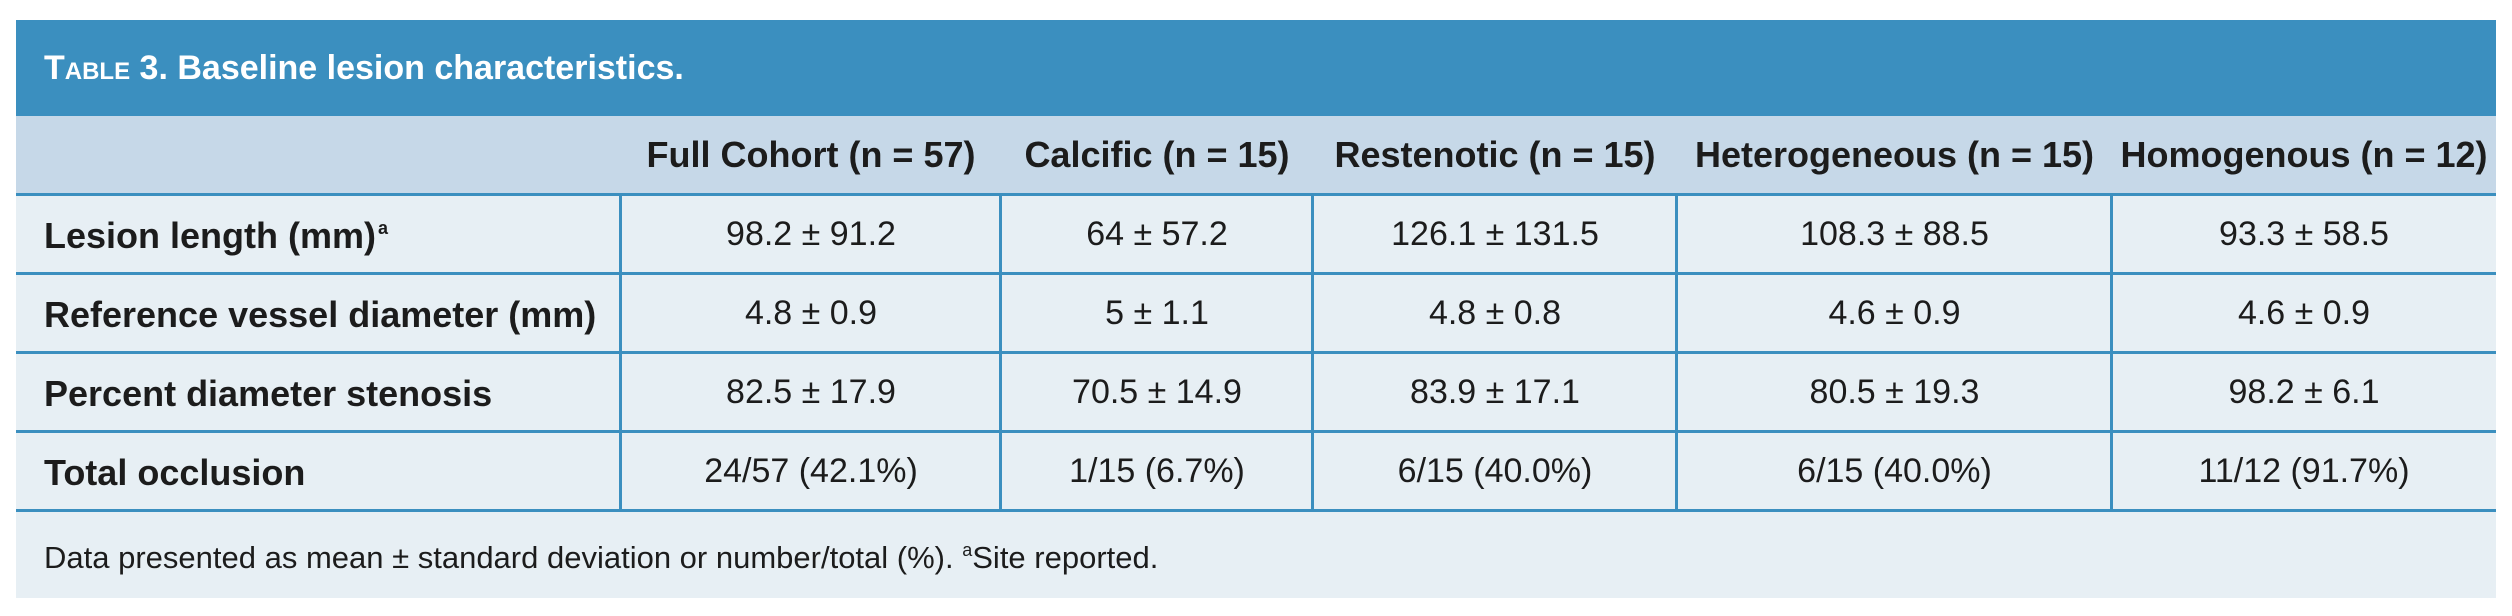 The height and width of the screenshot is (616, 2512). I want to click on column-header-full-cohort: Full Cohort (n = 57), so click(811, 154).